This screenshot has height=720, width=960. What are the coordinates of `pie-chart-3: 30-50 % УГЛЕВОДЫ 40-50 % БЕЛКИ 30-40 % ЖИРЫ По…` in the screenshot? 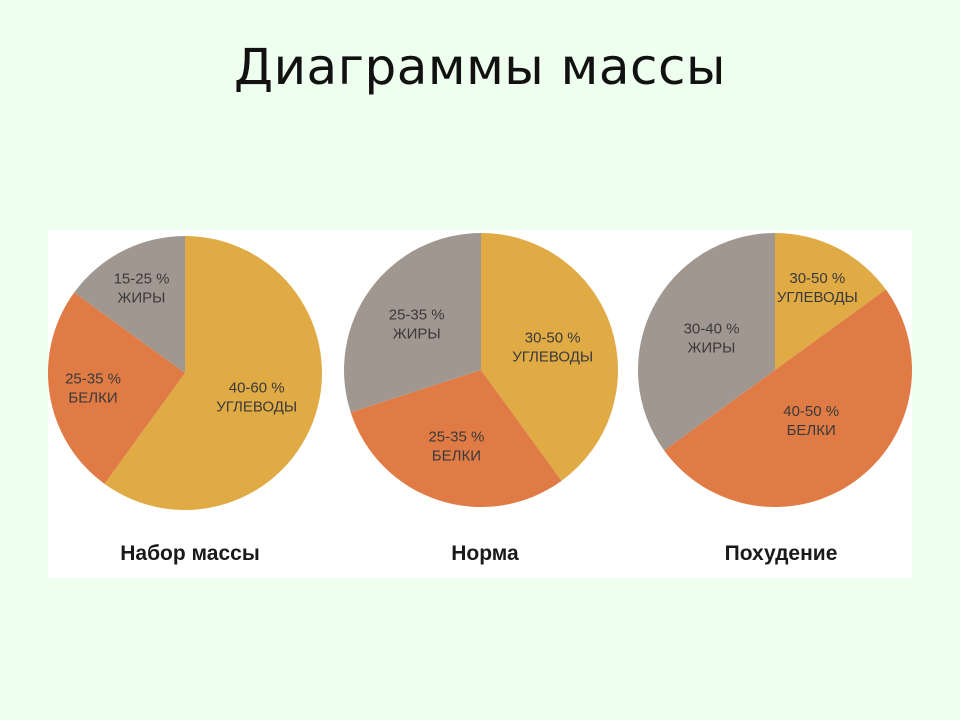 It's located at (774, 399).